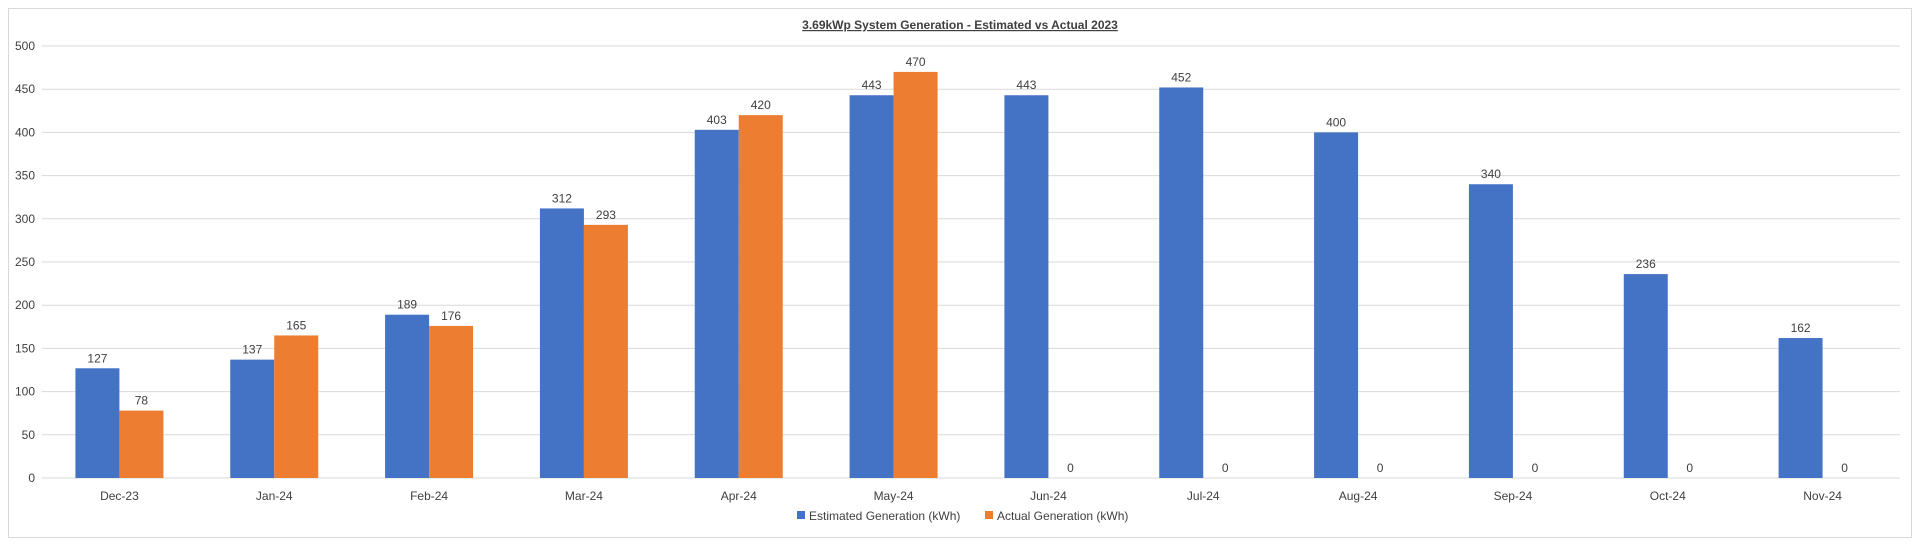  I want to click on y-tick-label-250: 250, so click(25, 262).